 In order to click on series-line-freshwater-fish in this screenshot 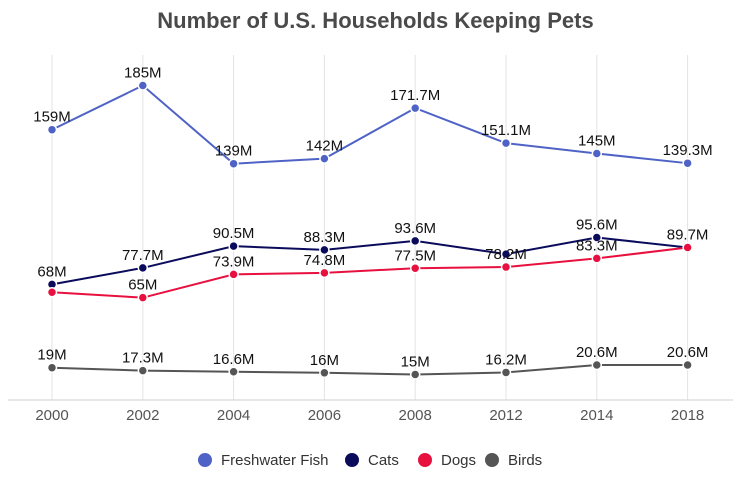, I will do `click(369, 124)`.